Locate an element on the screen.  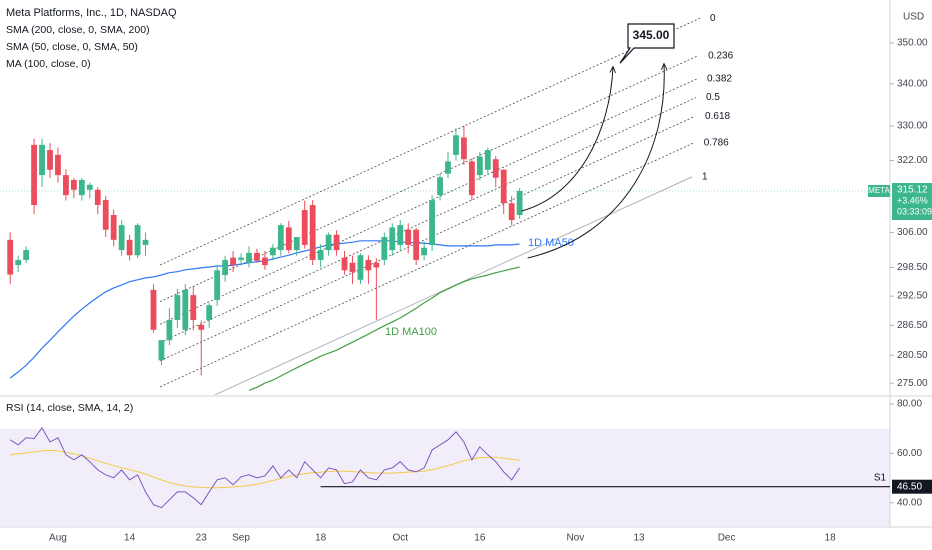
rsi-title: RSI (14, close, SMA, 14, 2) is located at coordinates (69, 408).